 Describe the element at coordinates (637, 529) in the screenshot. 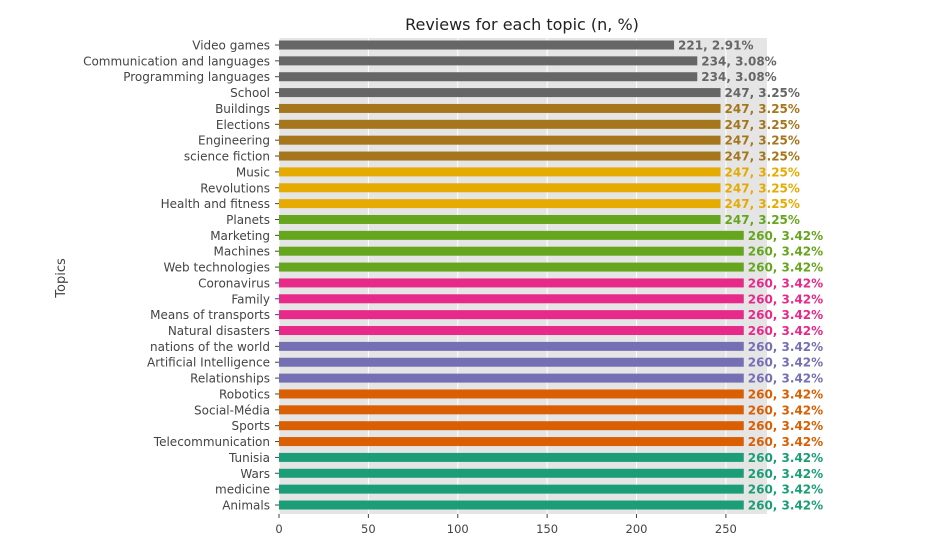

I see `x-tick-label: 200` at that location.